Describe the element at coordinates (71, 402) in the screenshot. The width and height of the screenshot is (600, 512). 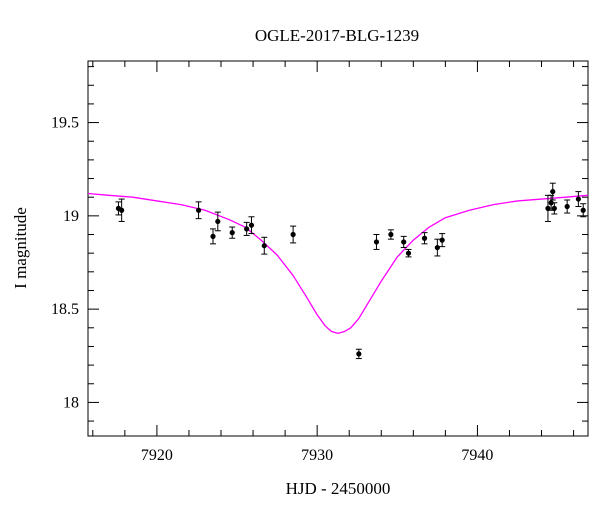
I see `y-tick-label: 18` at that location.